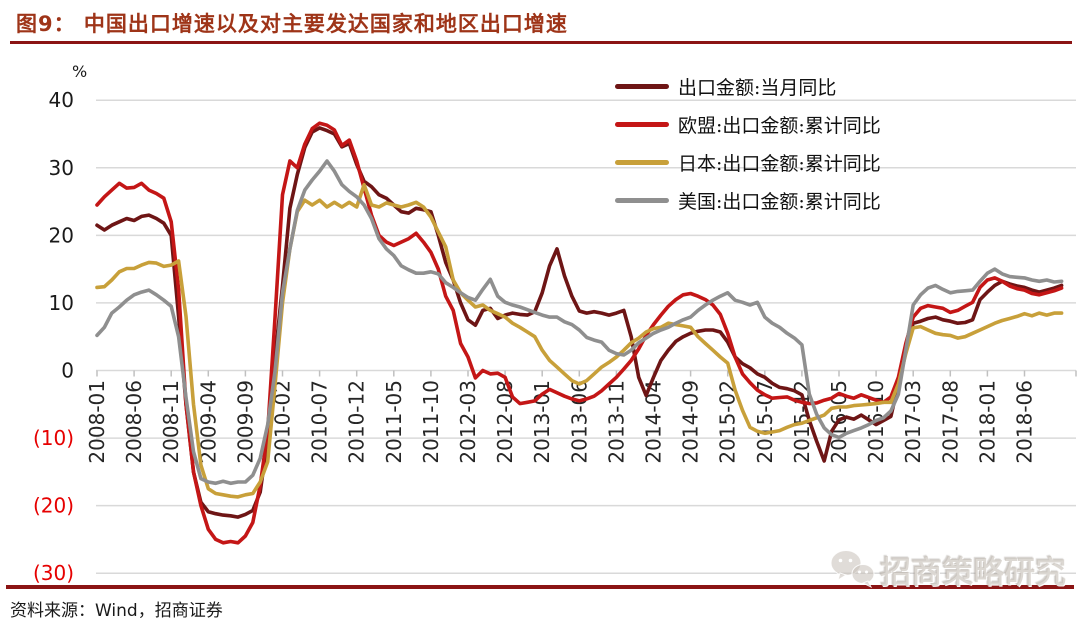 The height and width of the screenshot is (629, 1080). I want to click on legend-label: 日本:出口金额:累计同比, so click(779, 163).